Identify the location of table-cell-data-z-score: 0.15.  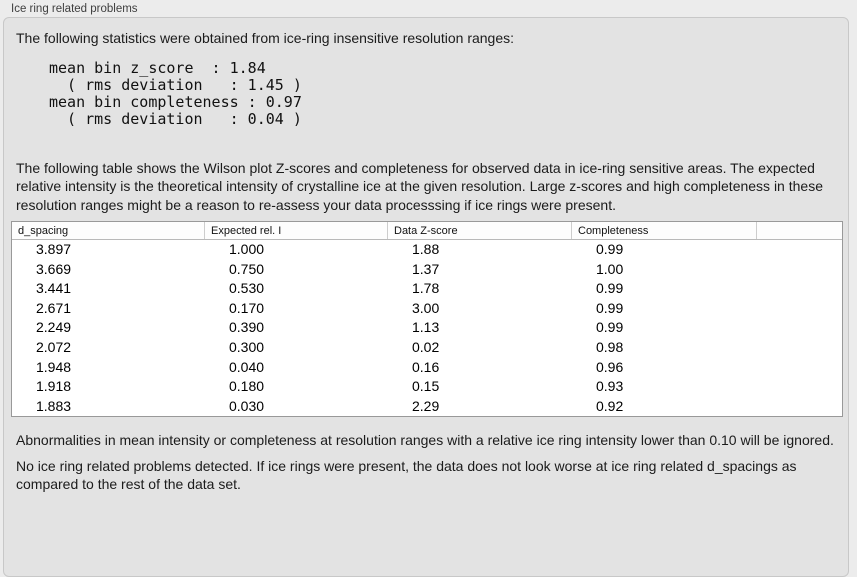
(426, 386).